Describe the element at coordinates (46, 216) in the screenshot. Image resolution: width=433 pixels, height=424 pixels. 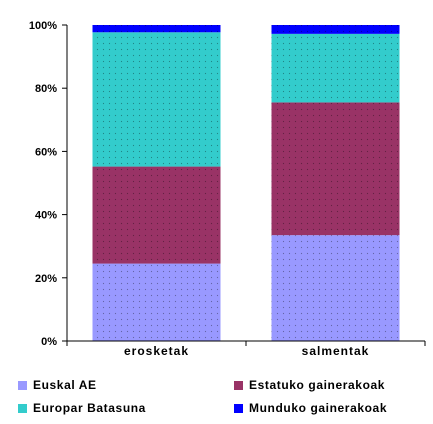
I see `y-tick-label: 40%` at that location.